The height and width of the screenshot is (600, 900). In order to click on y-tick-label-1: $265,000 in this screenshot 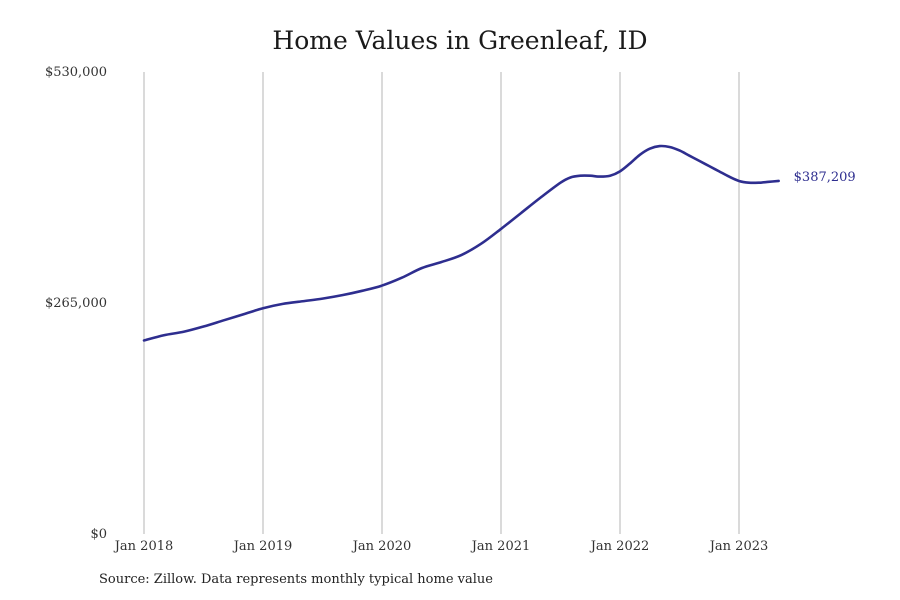, I will do `click(76, 303)`.